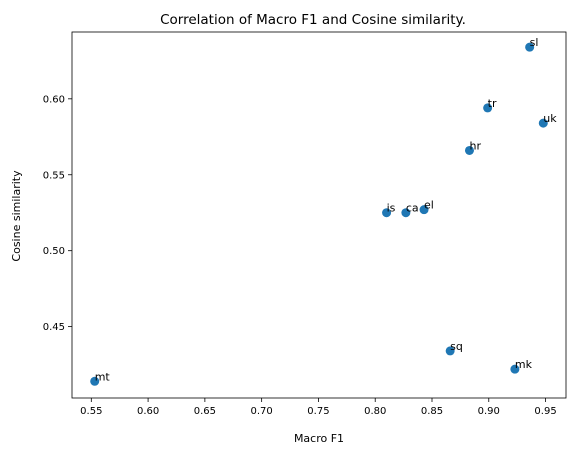  I want to click on point-label-sq: sq, so click(456, 346).